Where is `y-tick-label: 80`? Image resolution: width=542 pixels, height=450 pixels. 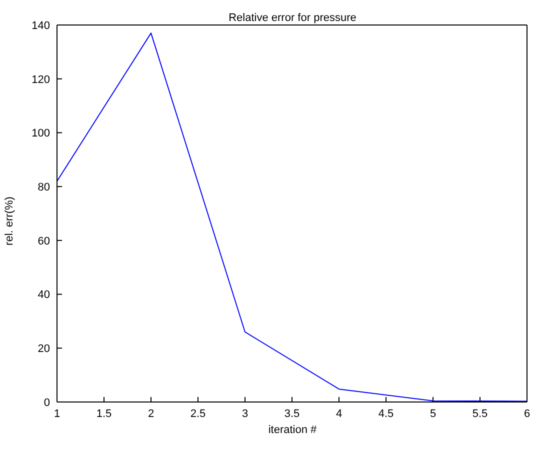
y-tick-label: 80 is located at coordinates (44, 187).